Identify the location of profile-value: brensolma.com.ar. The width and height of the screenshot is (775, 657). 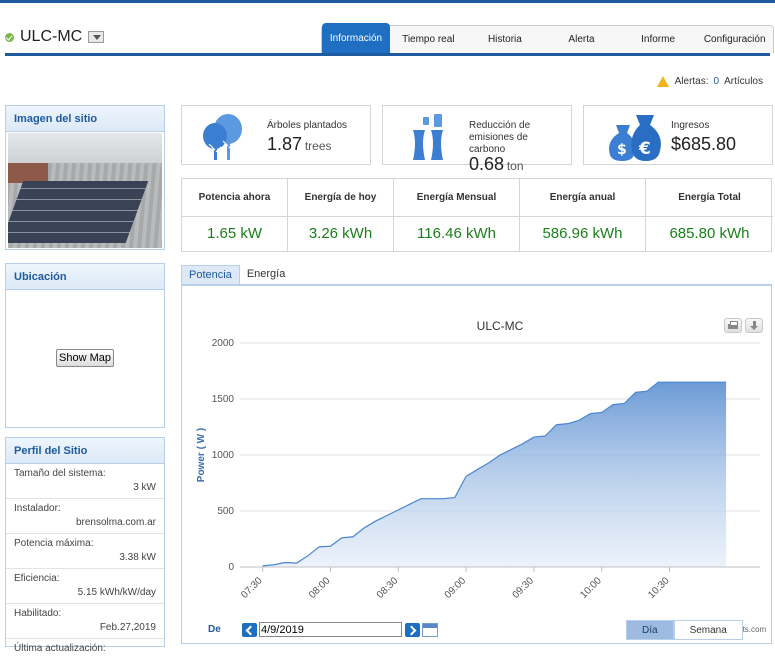
(115, 522).